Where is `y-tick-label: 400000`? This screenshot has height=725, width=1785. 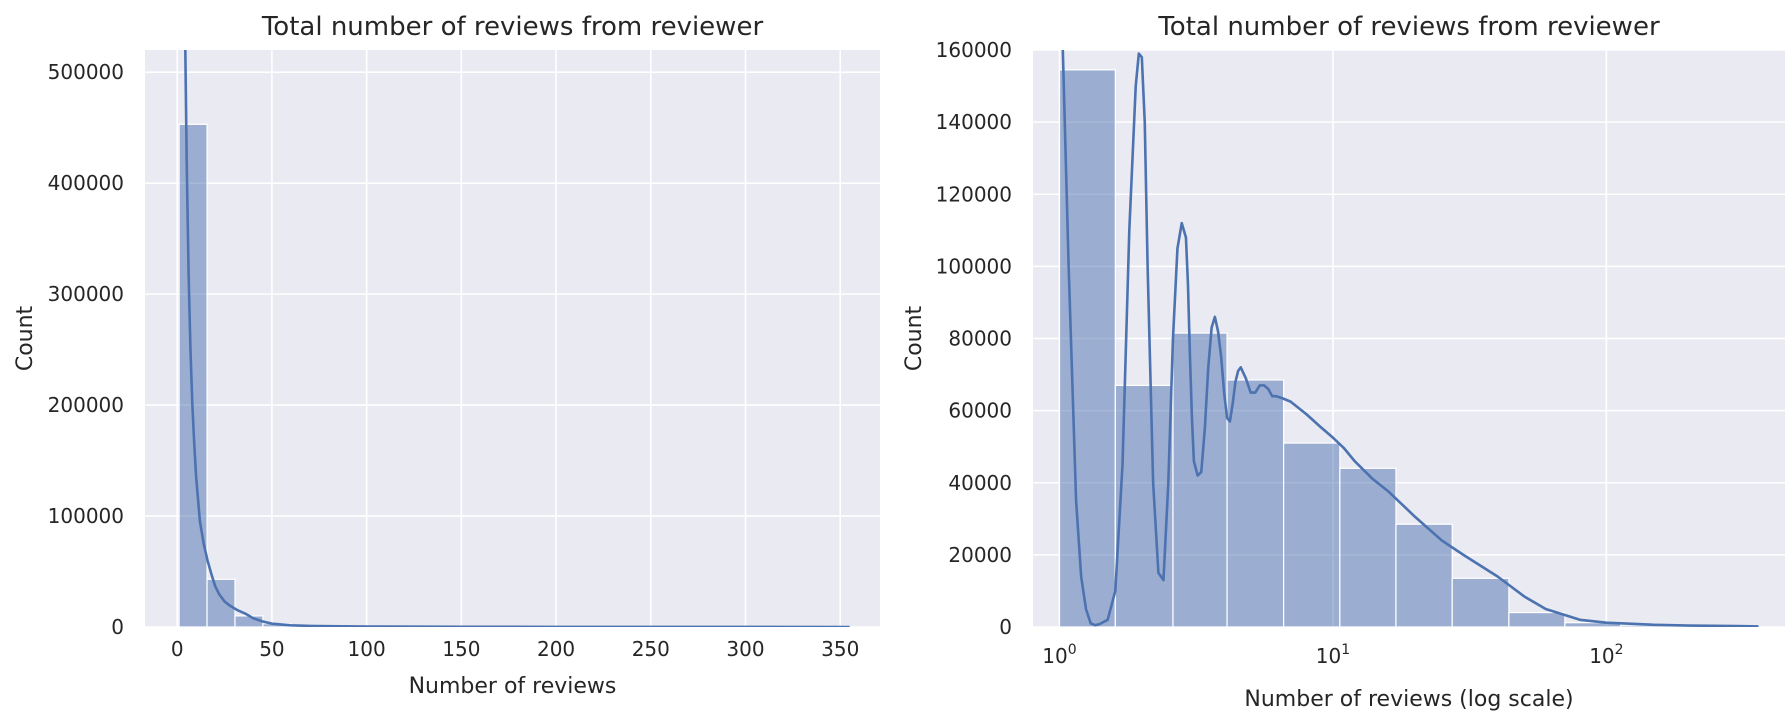 y-tick-label: 400000 is located at coordinates (86, 183).